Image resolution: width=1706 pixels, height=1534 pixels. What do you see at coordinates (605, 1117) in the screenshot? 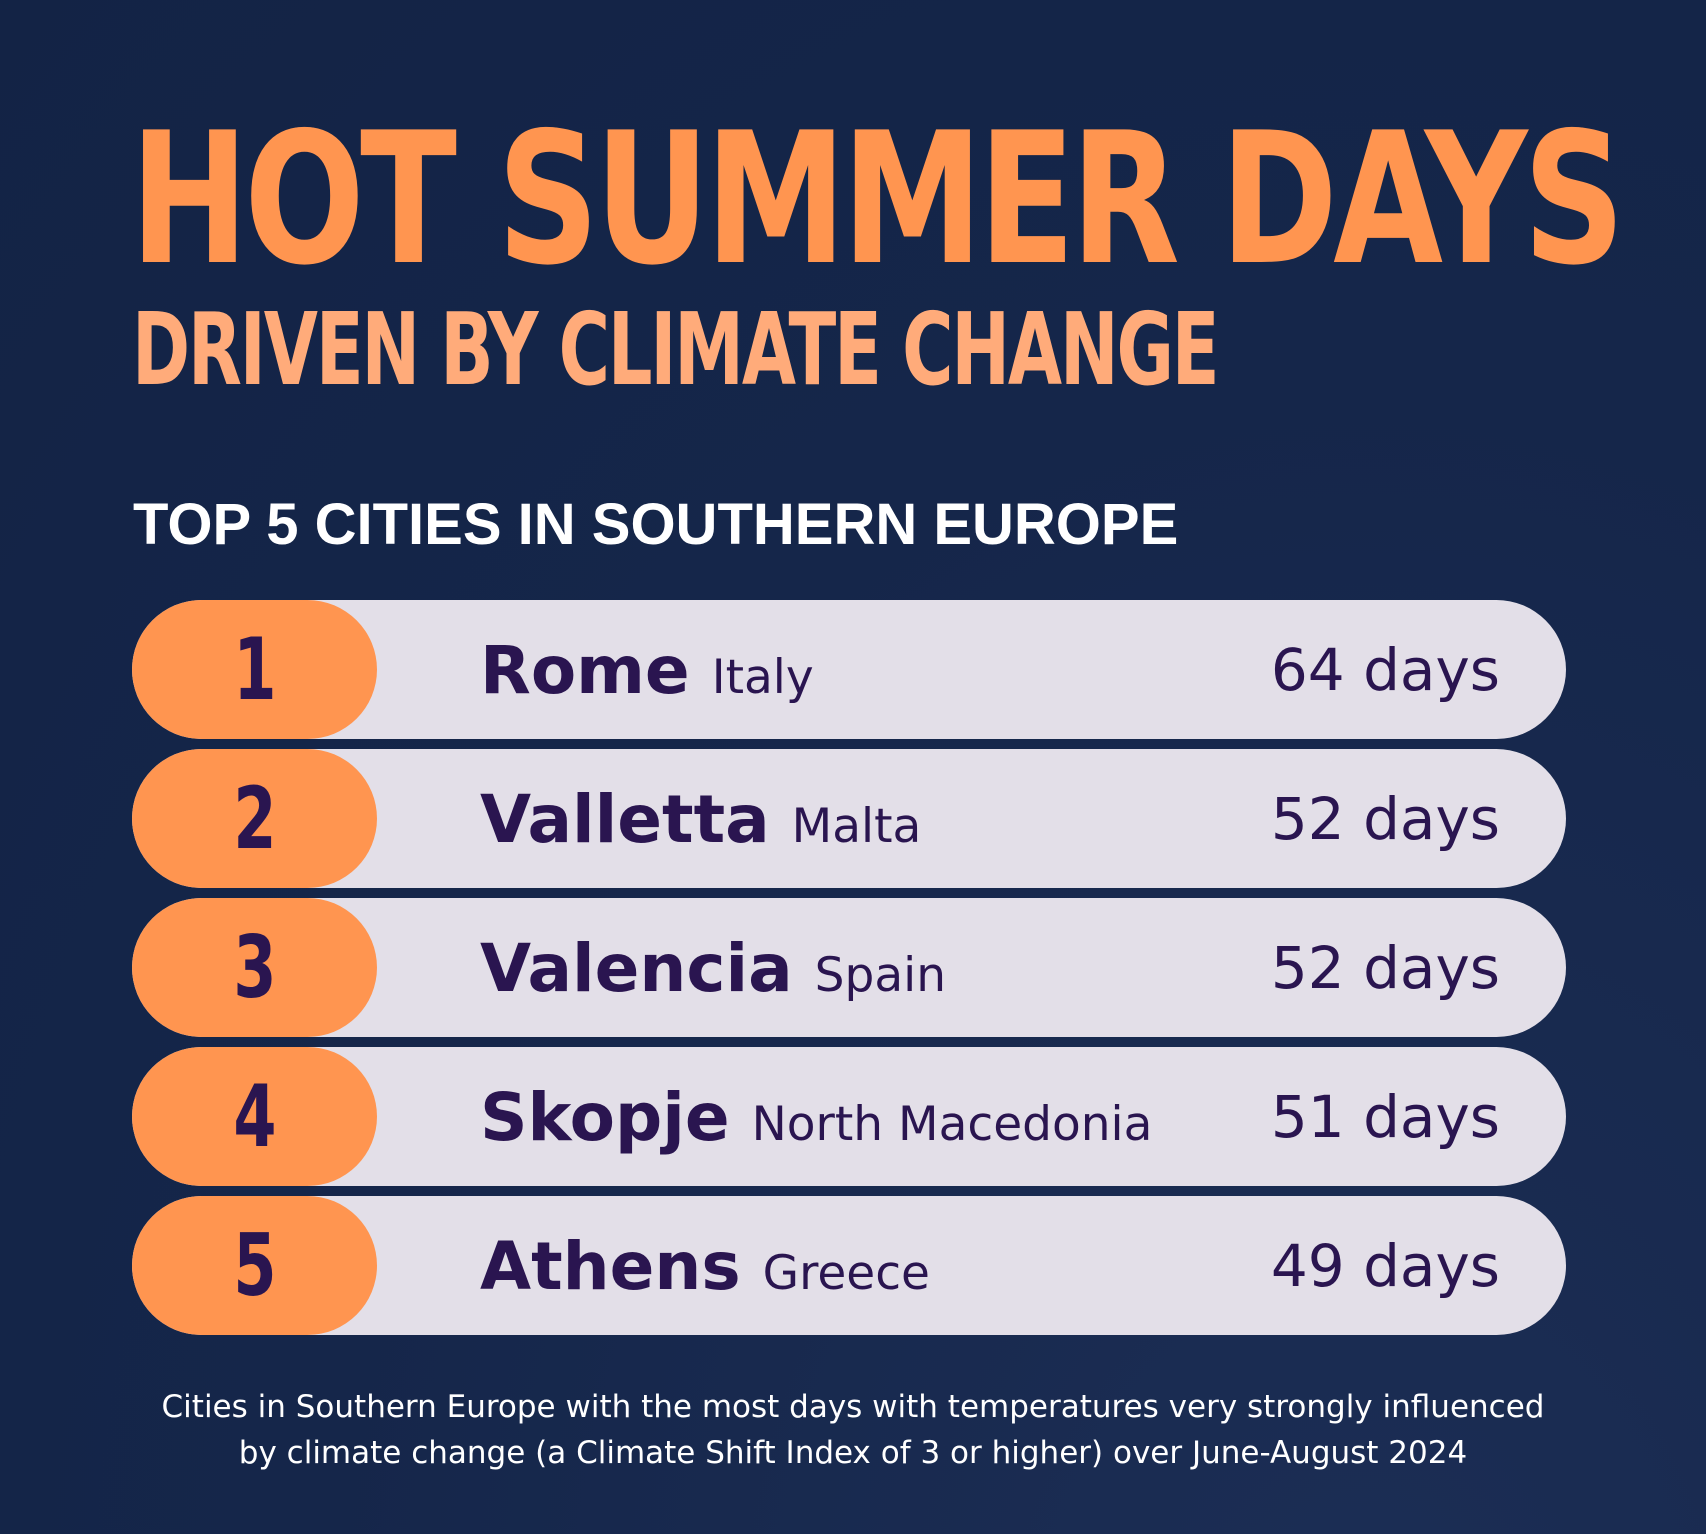
I see `city-name: Skopje` at bounding box center [605, 1117].